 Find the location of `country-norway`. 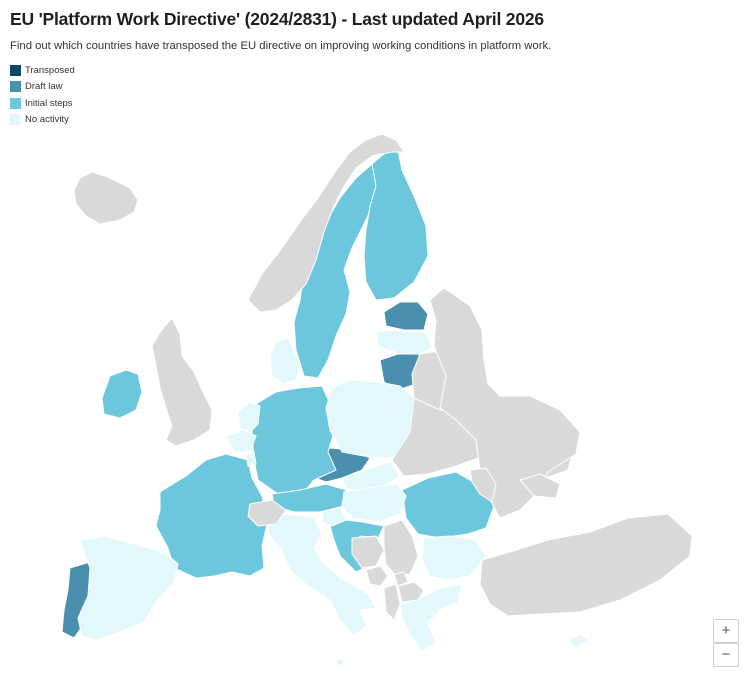

country-norway is located at coordinates (326, 223).